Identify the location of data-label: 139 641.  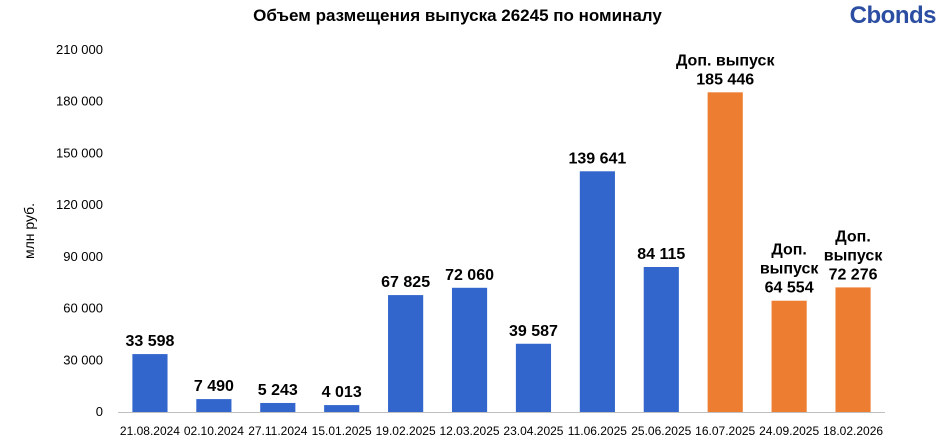
(597, 158).